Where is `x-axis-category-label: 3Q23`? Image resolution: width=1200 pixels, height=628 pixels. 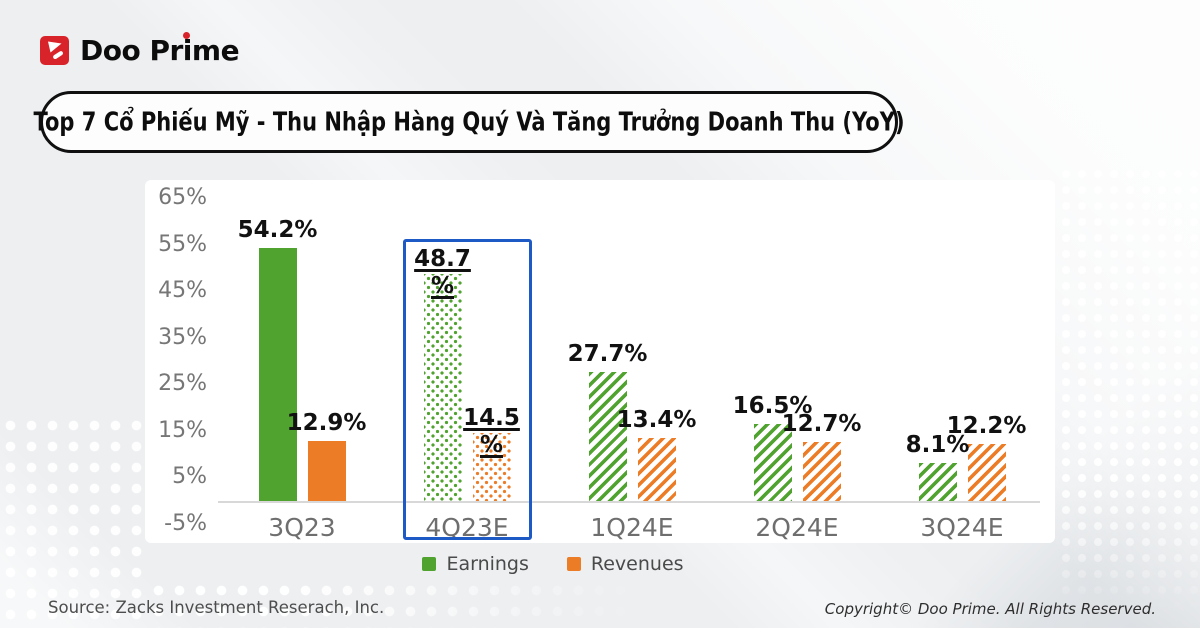 x-axis-category-label: 3Q23 is located at coordinates (302, 527).